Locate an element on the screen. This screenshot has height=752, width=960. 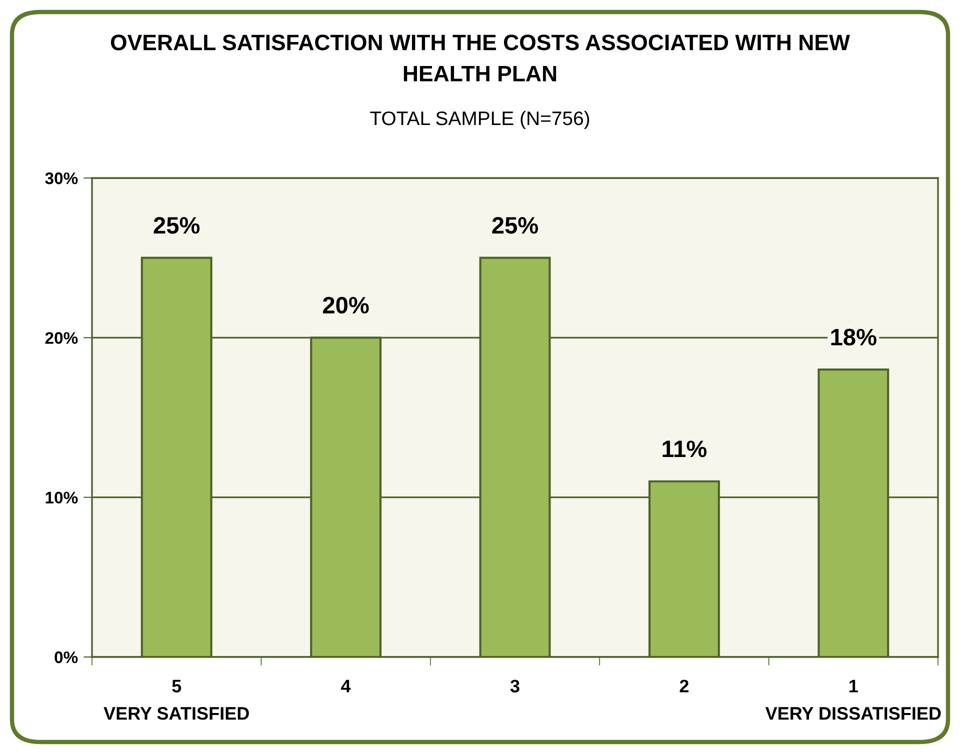
y-tick-label: 10% is located at coordinates (62, 498).